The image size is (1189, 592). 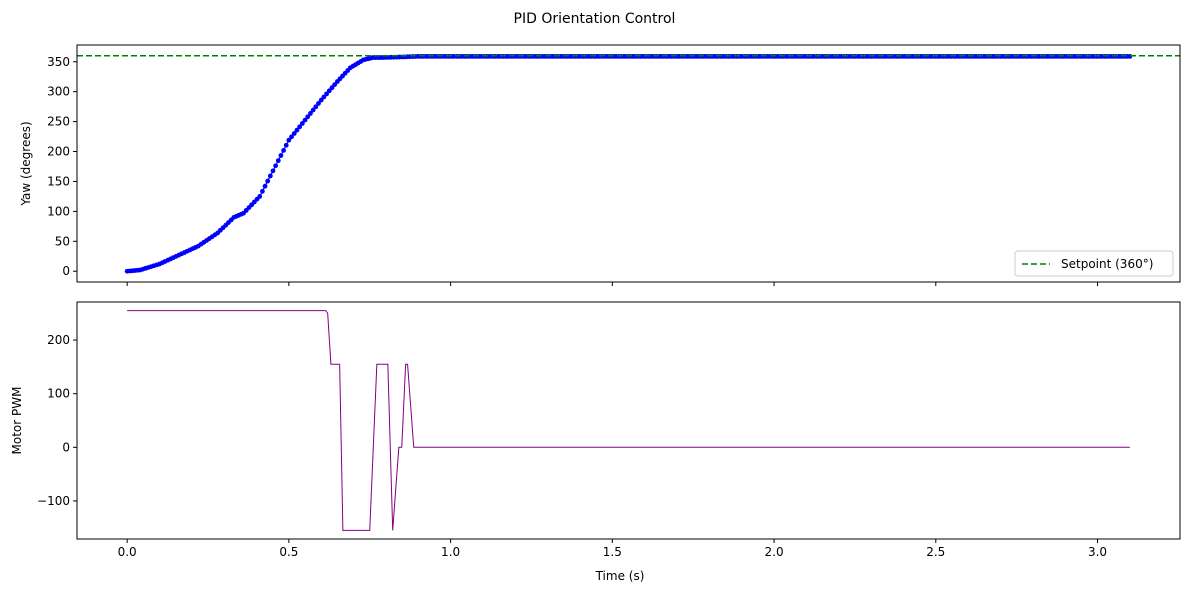 I want to click on pwm-ylabel: Motor PWM, so click(x=17, y=421).